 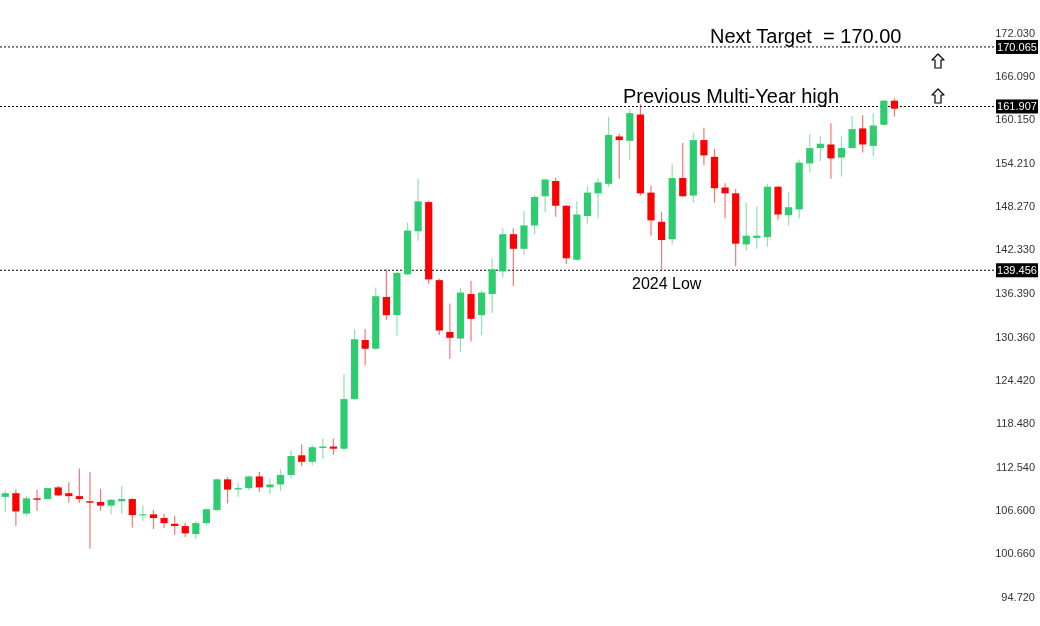 What do you see at coordinates (1017, 46) in the screenshot?
I see `ref-line-label: 170.065` at bounding box center [1017, 46].